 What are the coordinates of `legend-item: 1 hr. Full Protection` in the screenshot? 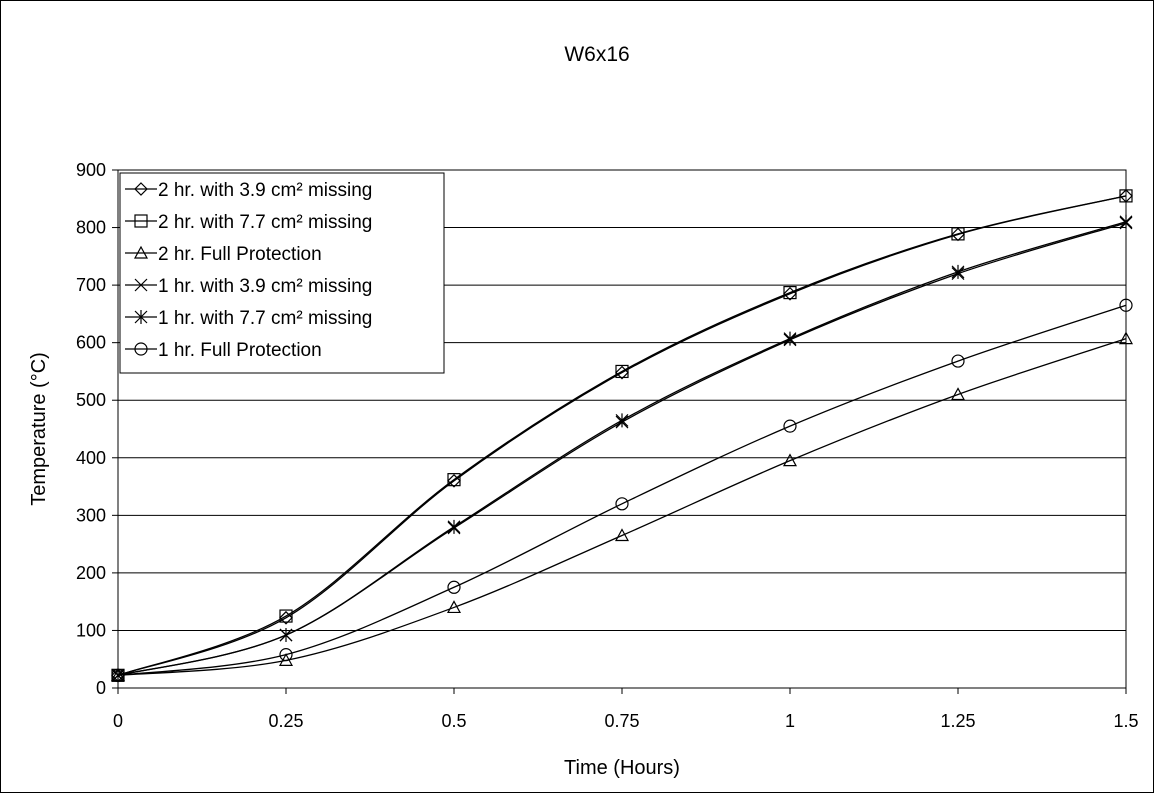 It's located at (223, 350).